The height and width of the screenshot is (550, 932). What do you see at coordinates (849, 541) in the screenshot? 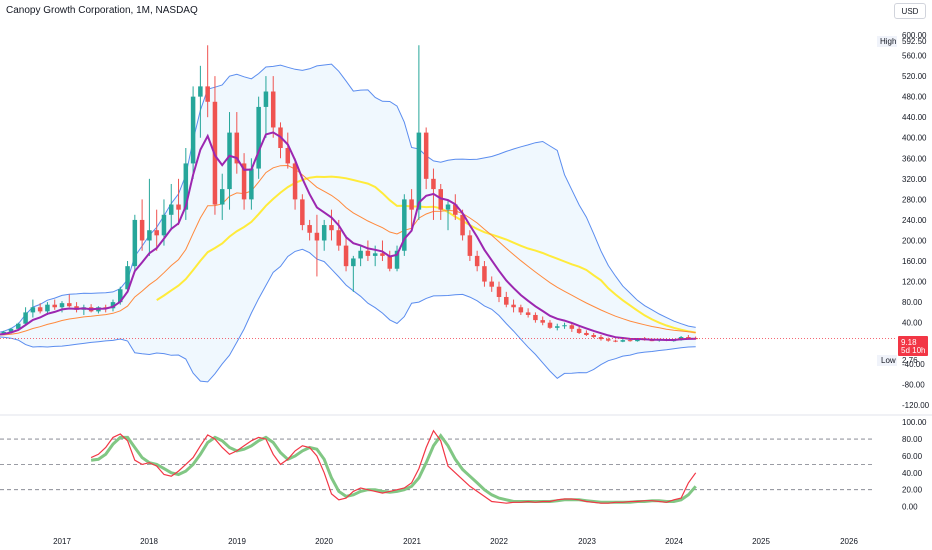
I see `time-tick-label: 2026` at bounding box center [849, 541].